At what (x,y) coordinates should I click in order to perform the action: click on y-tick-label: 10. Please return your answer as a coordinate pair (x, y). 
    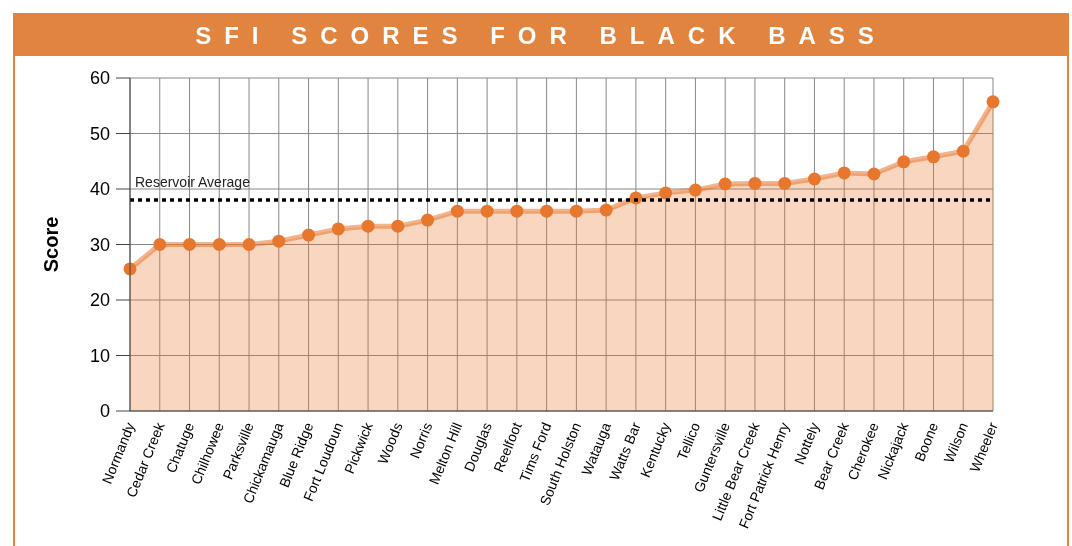
    Looking at the image, I should click on (99, 355).